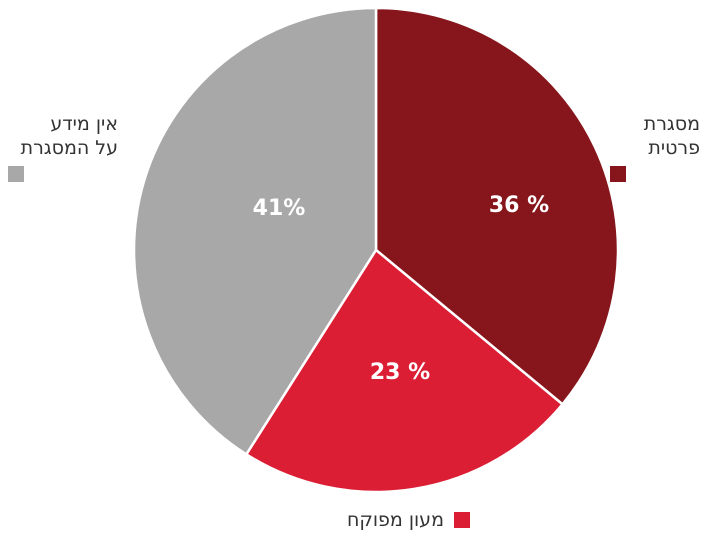 Image resolution: width=708 pixels, height=534 pixels. Describe the element at coordinates (16, 174) in the screenshot. I see `legend-swatch-no-info` at that location.